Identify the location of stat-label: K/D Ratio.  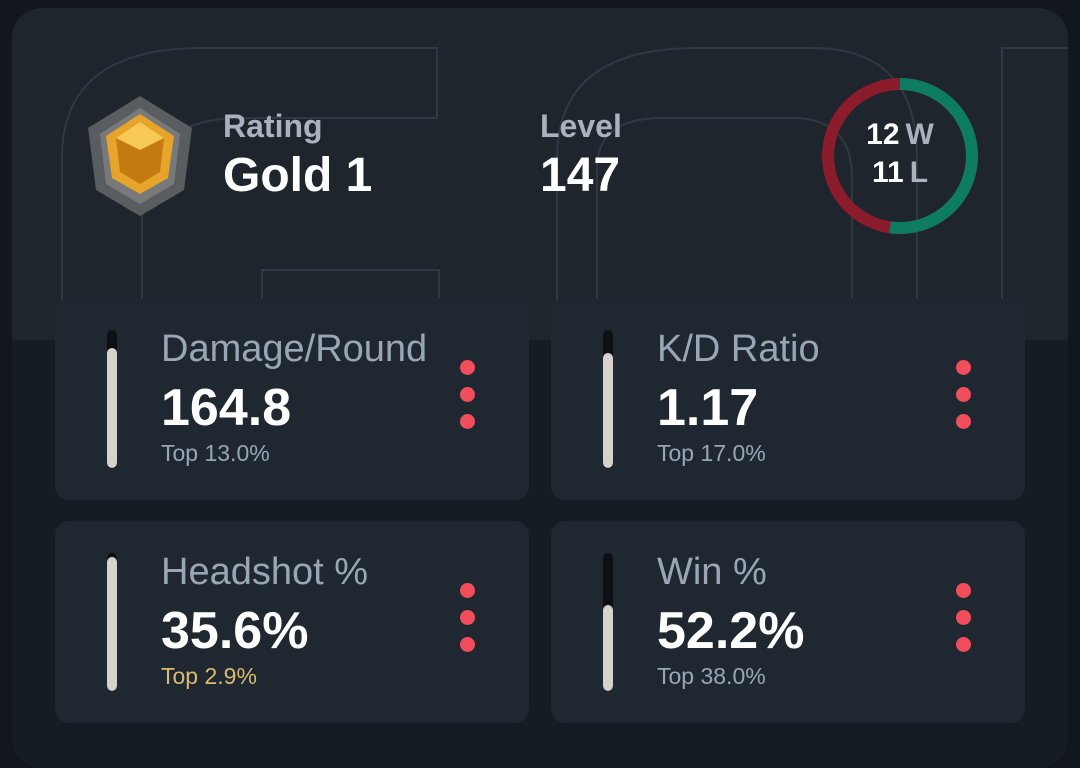
(738, 349).